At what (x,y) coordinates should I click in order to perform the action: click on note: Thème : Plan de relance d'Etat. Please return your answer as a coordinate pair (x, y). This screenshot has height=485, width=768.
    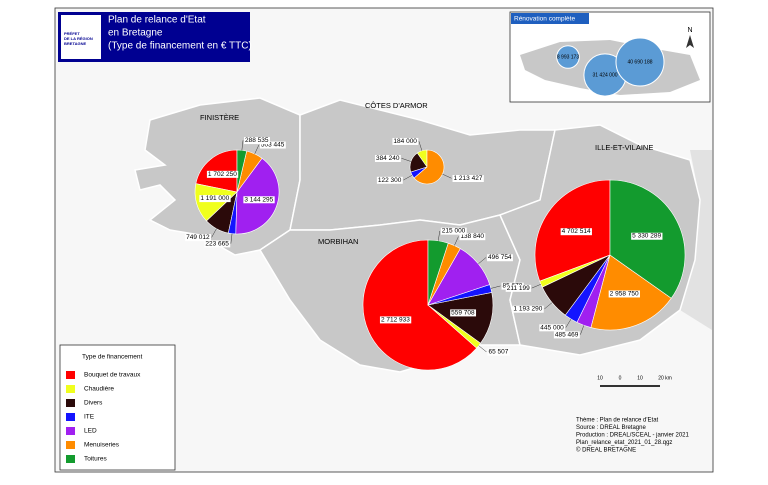
    Looking at the image, I should click on (617, 421).